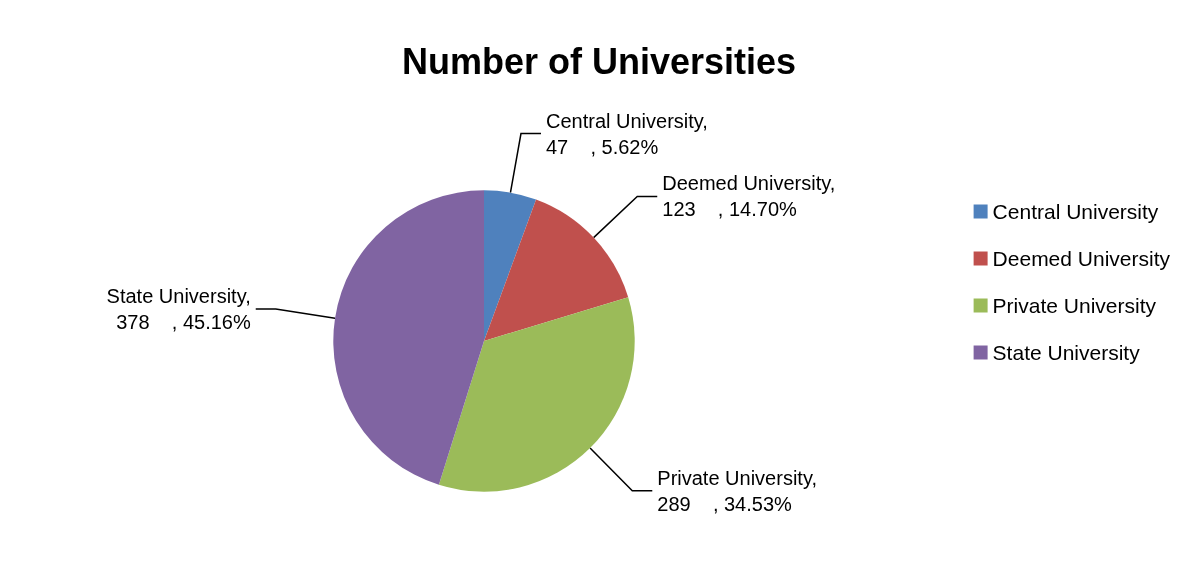  Describe the element at coordinates (737, 477) in the screenshot. I see `category-label: Private University,` at that location.